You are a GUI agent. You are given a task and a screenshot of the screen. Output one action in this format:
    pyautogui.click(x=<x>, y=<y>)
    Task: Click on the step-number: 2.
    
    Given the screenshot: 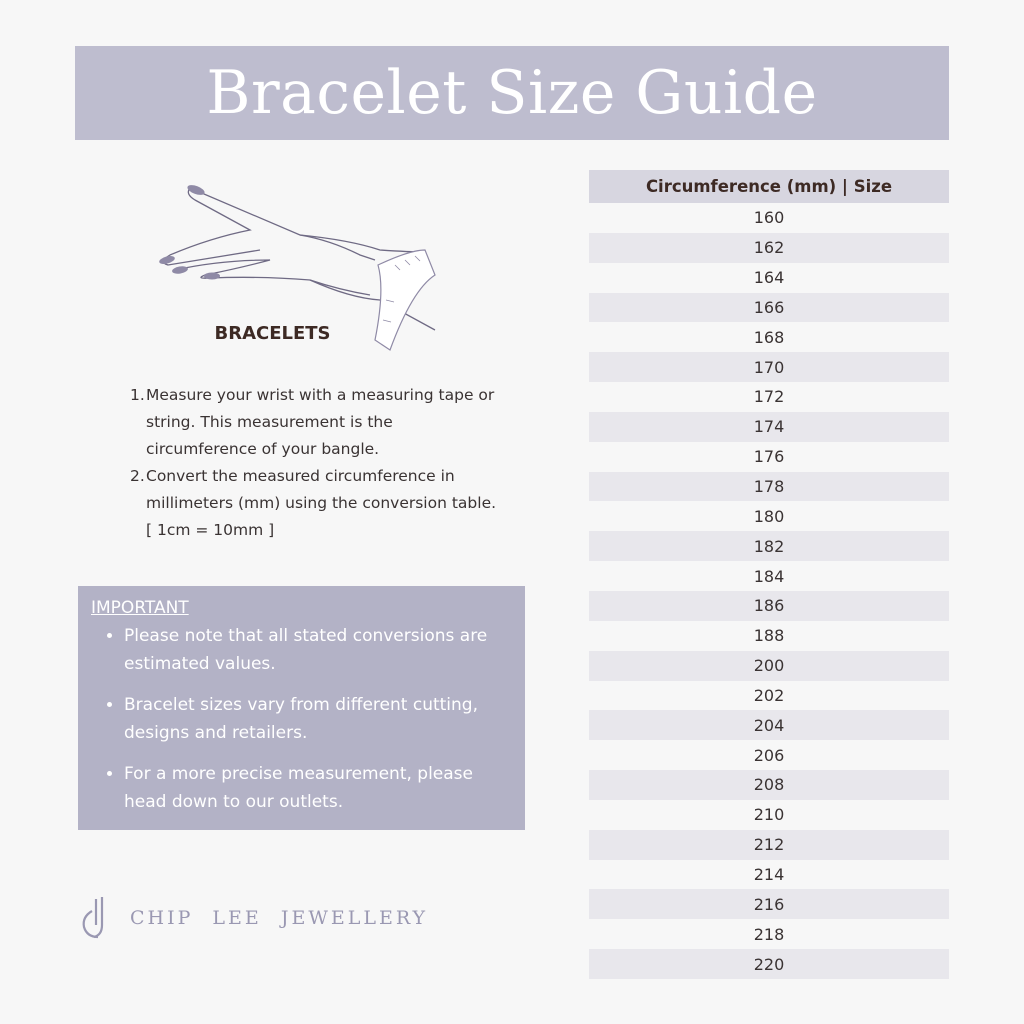 What is the action you would take?
    pyautogui.click(x=137, y=476)
    